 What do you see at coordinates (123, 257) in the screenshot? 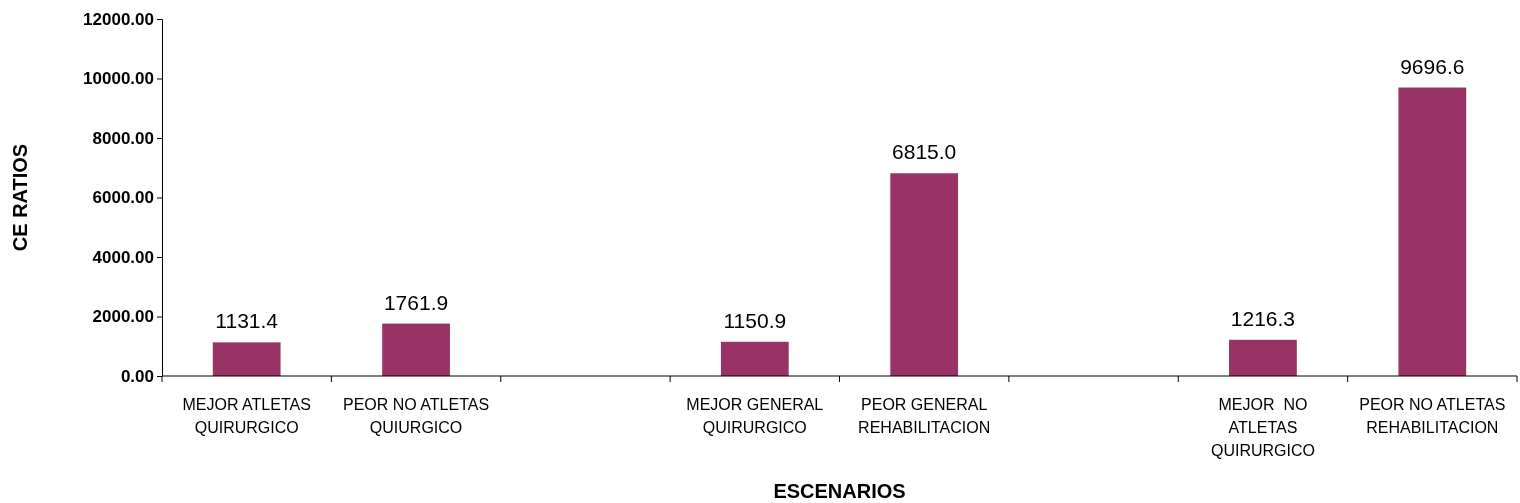
I see `y-tick-label: 4000.00` at bounding box center [123, 257].